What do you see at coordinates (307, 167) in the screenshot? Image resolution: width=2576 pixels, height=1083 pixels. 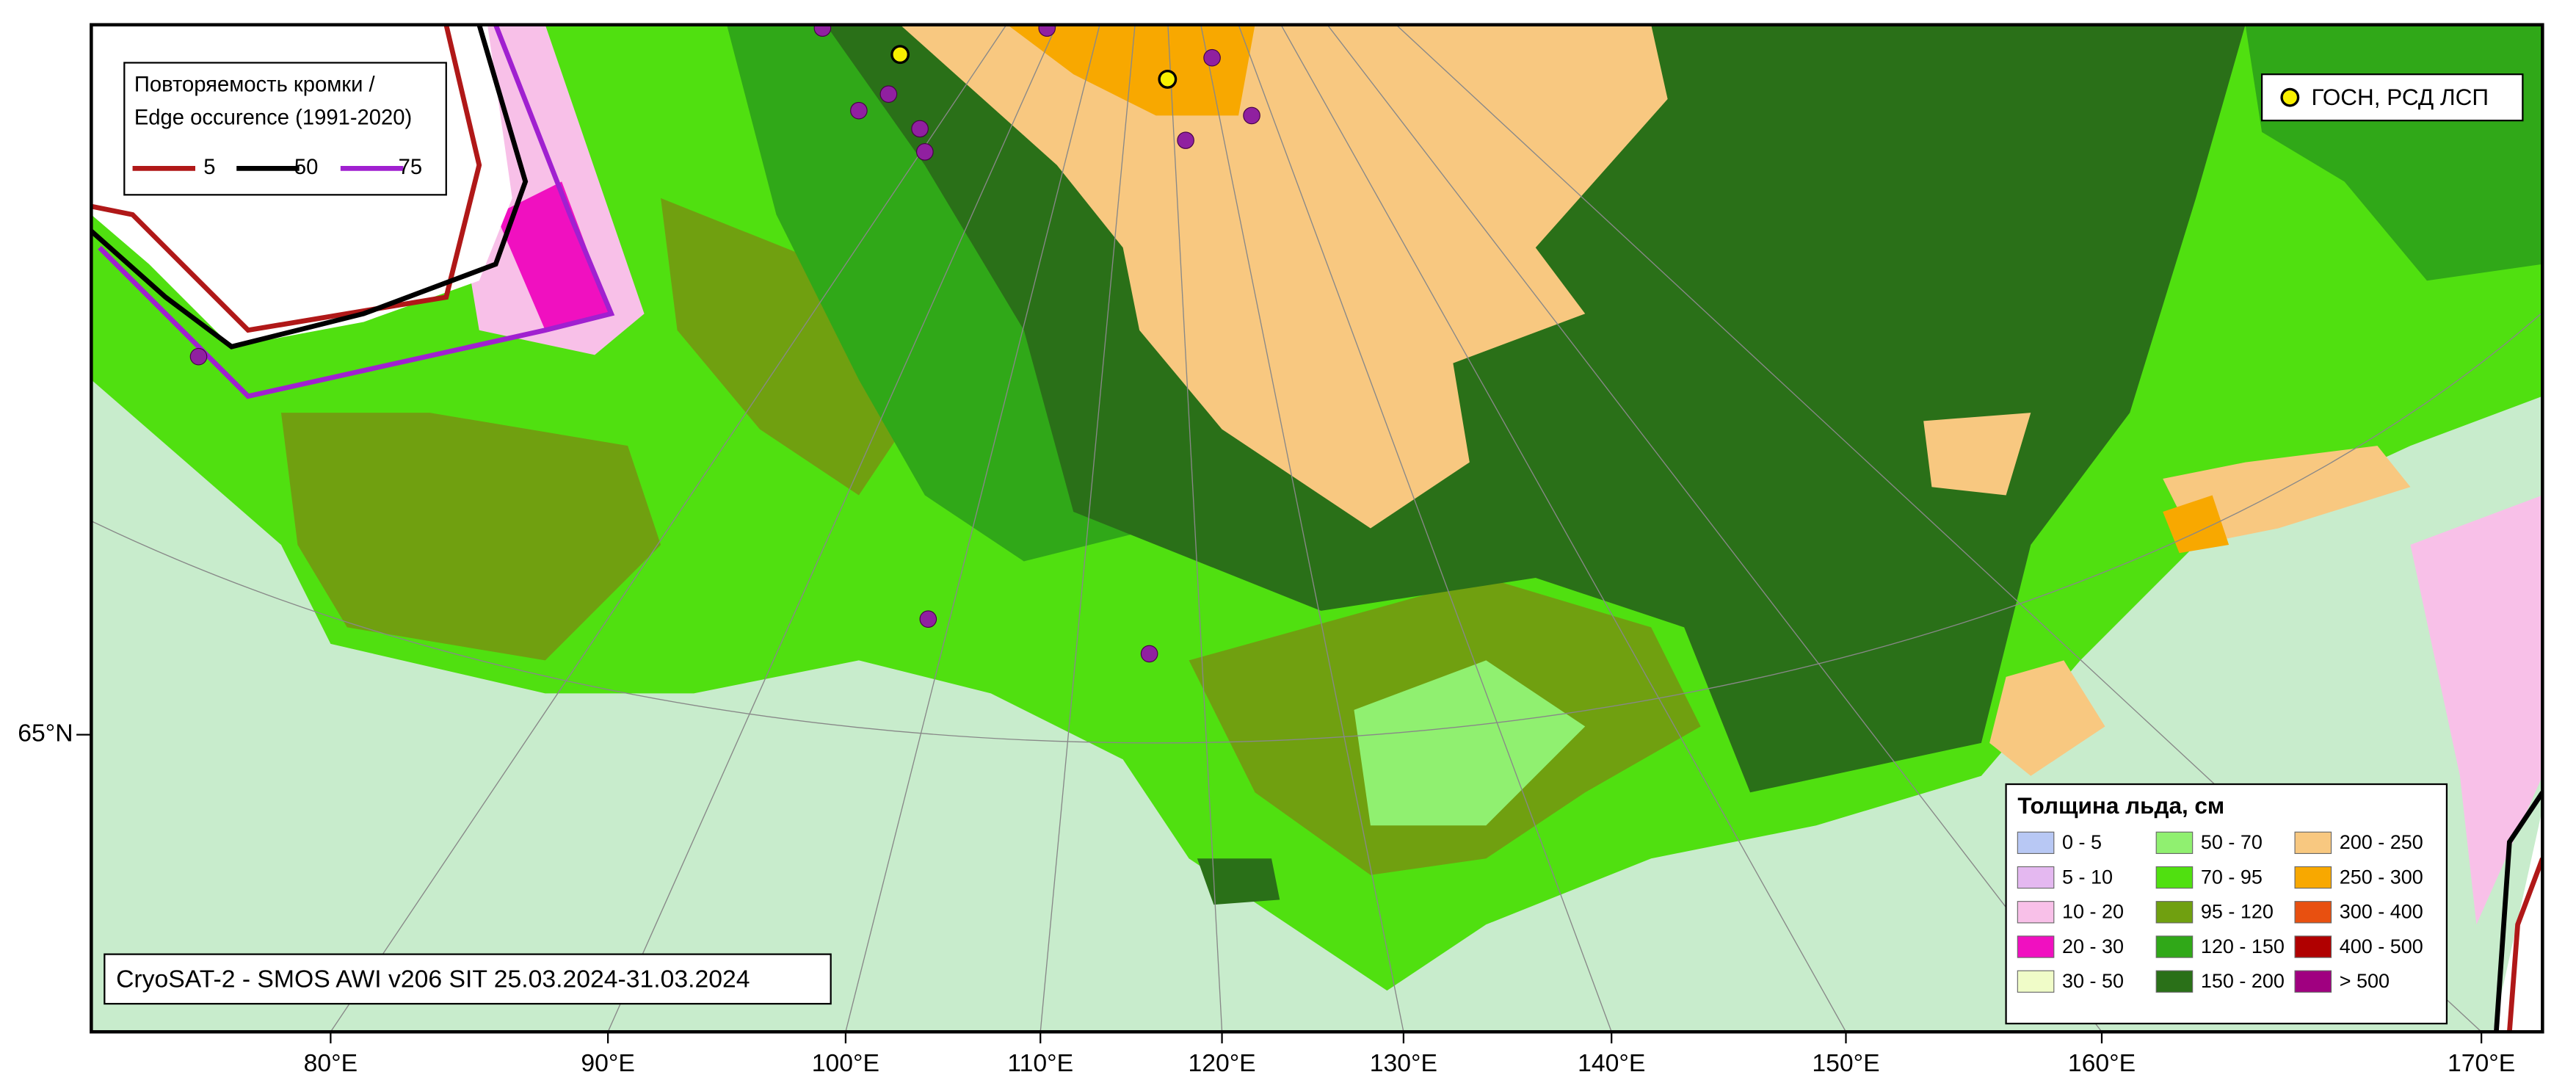 I see `legend-label: 50` at bounding box center [307, 167].